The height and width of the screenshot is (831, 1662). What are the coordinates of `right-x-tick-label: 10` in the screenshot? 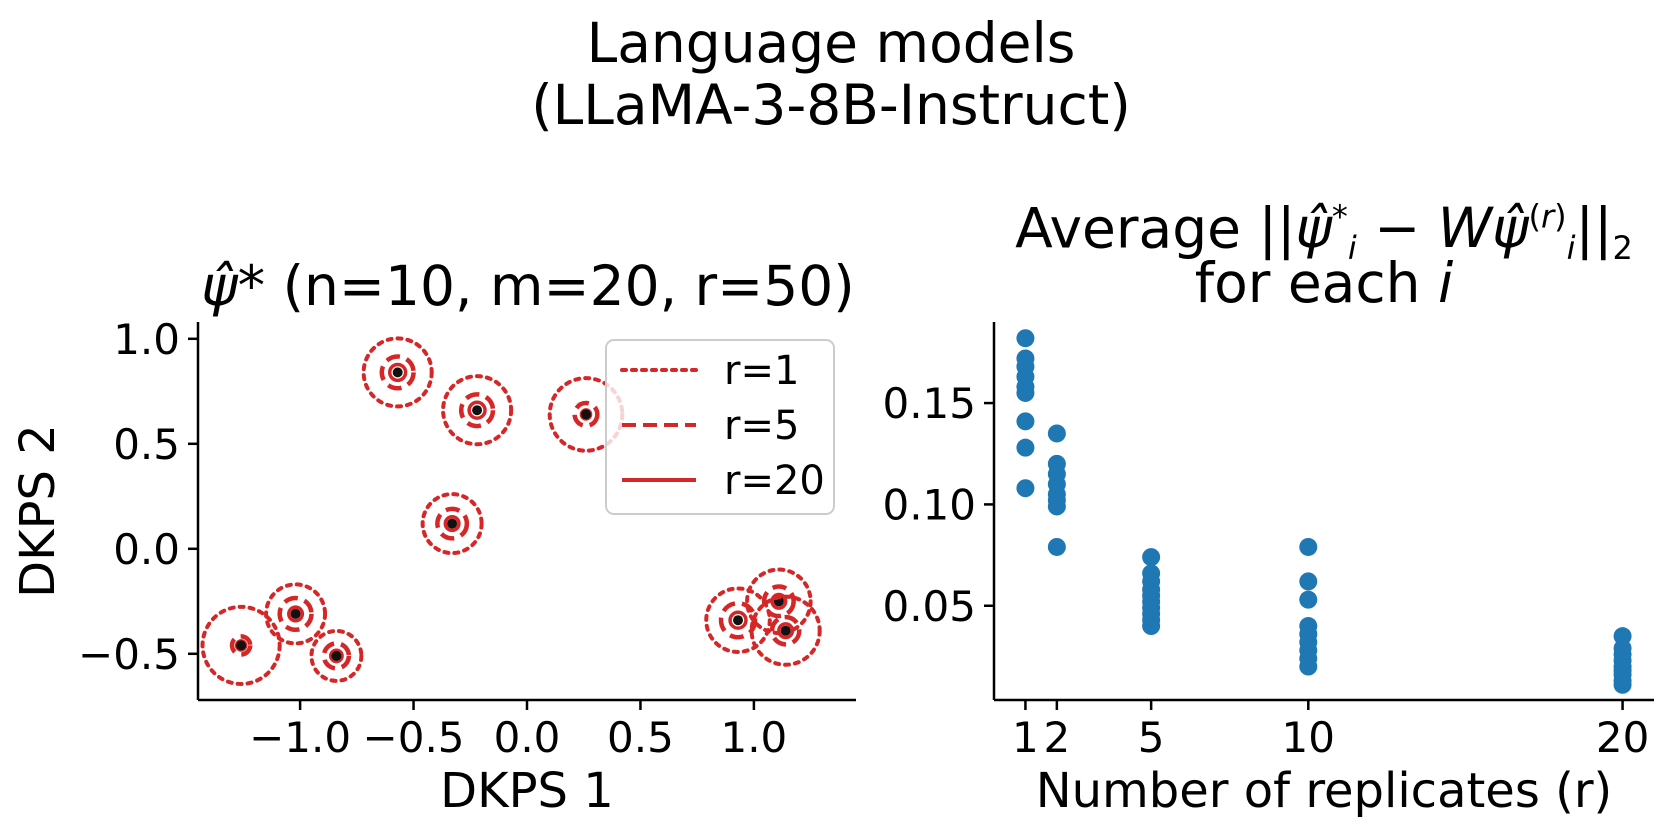 It's located at (1308, 737).